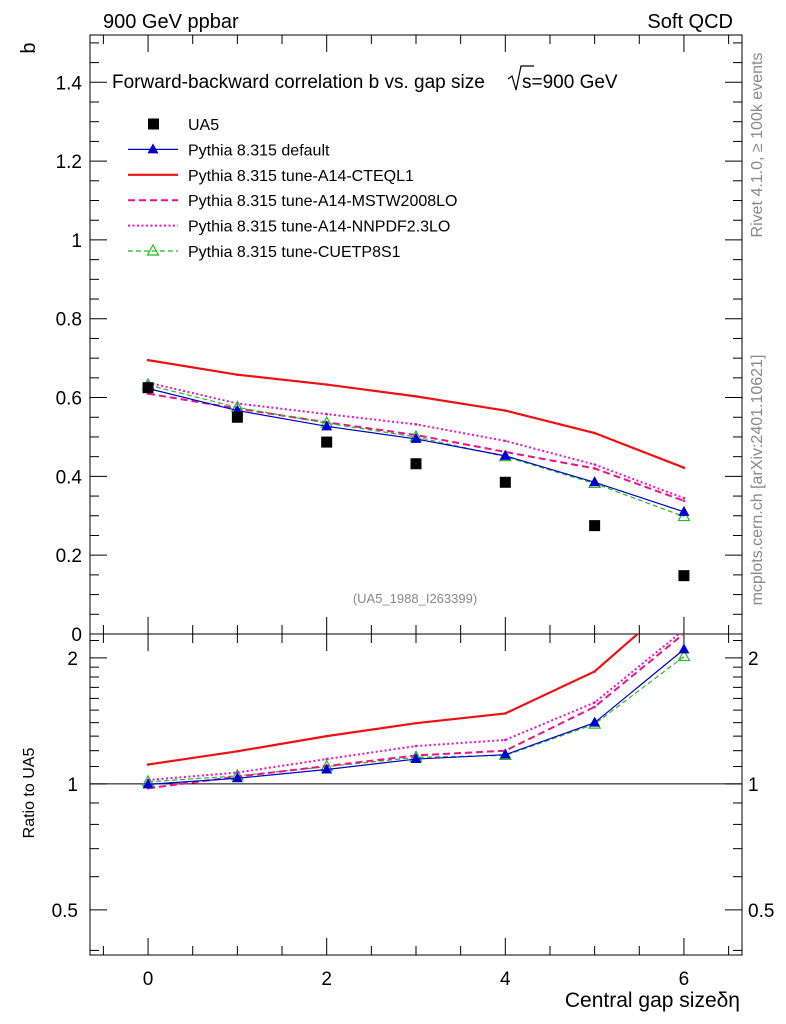 The image size is (786, 1024). Describe the element at coordinates (757, 145) in the screenshot. I see `rivet-label: Rivet 4.1.0, ≥ 100k events` at that location.